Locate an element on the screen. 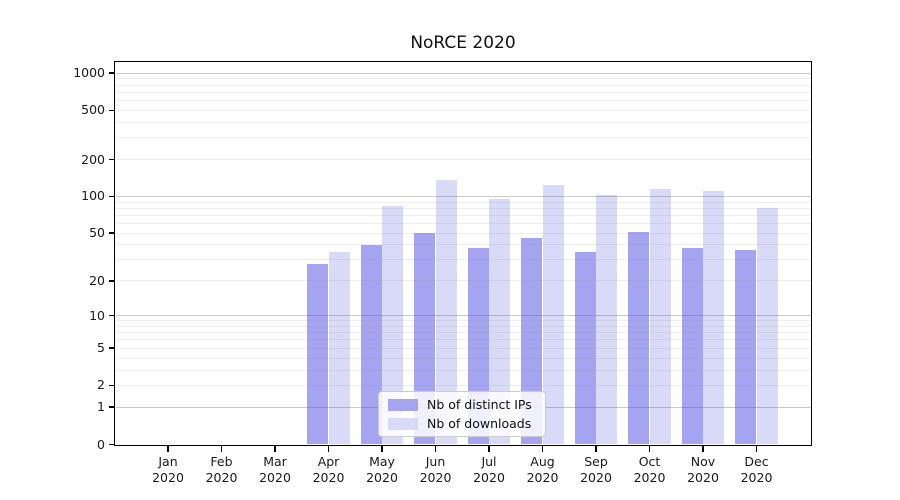 The width and height of the screenshot is (900, 500). y-tick-label: 2 is located at coordinates (101, 385).